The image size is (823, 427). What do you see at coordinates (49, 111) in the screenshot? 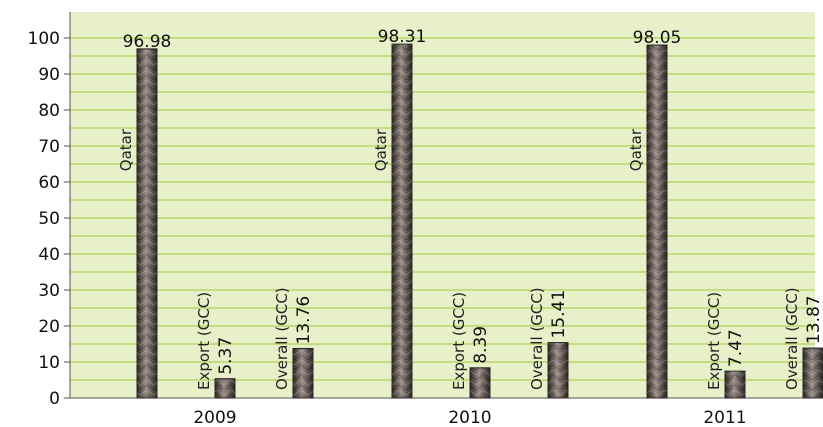
I see `y-tick-label: 80` at bounding box center [49, 111].